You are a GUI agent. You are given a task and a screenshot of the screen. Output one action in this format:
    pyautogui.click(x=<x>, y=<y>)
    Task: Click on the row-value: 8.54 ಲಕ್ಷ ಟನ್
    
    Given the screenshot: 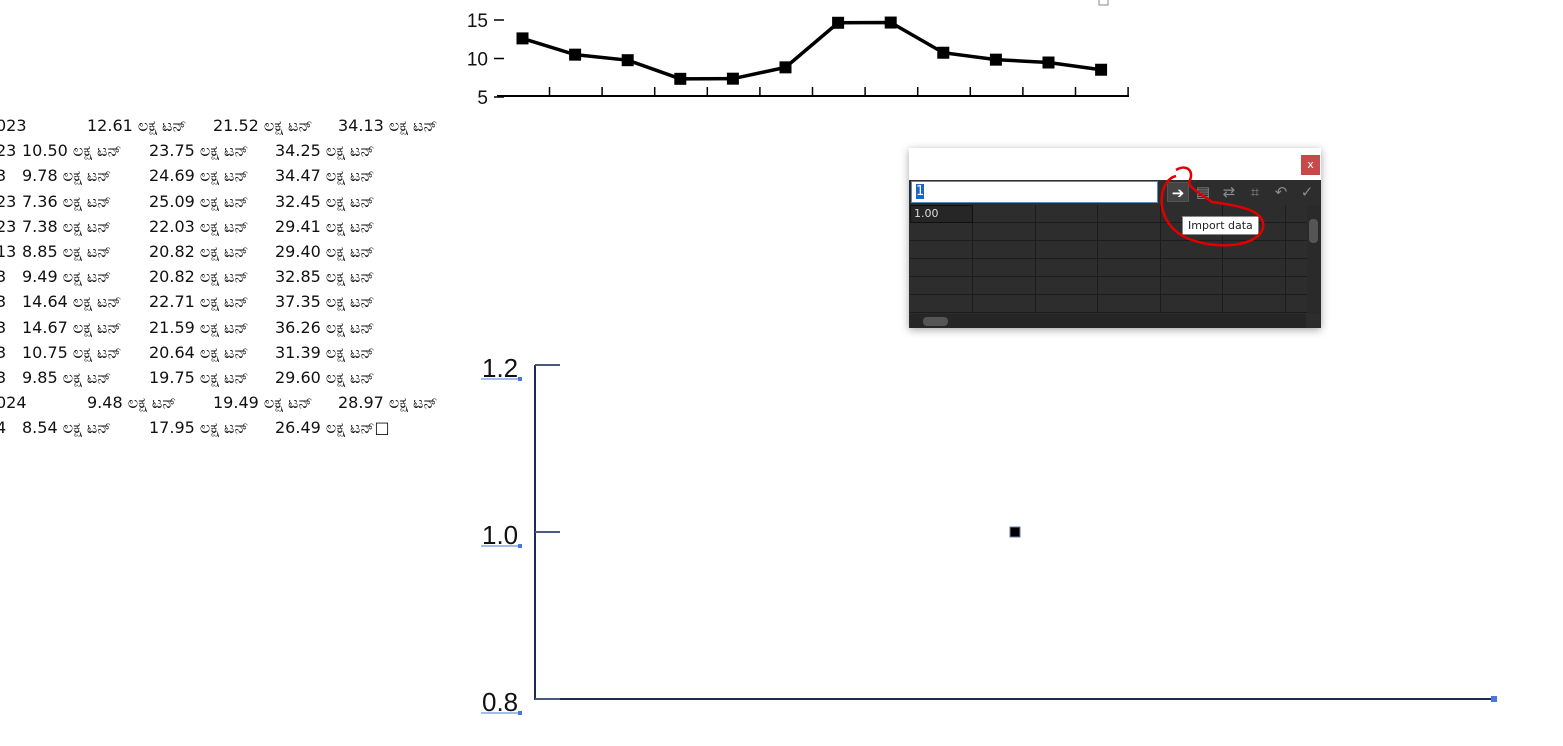 What is the action you would take?
    pyautogui.click(x=67, y=428)
    